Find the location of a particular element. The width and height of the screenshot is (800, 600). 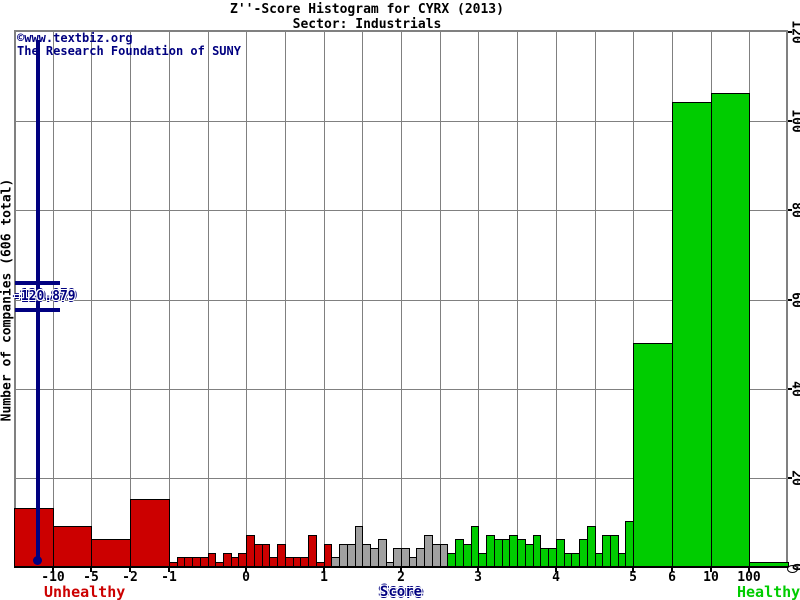

x-tick-label: 2 is located at coordinates (401, 577).